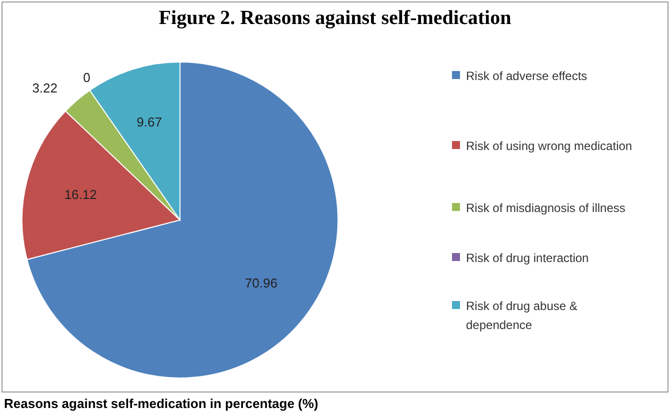 The height and width of the screenshot is (415, 671). What do you see at coordinates (80, 194) in the screenshot?
I see `data-label: 16.12` at bounding box center [80, 194].